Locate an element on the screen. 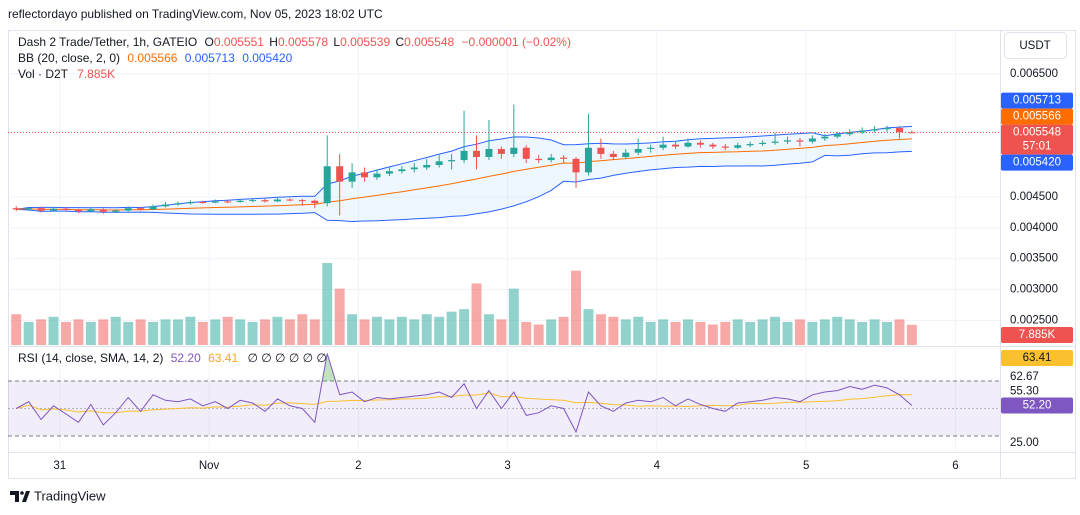 This screenshot has width=1080, height=515. last-price-label-box is located at coordinates (1037, 139).